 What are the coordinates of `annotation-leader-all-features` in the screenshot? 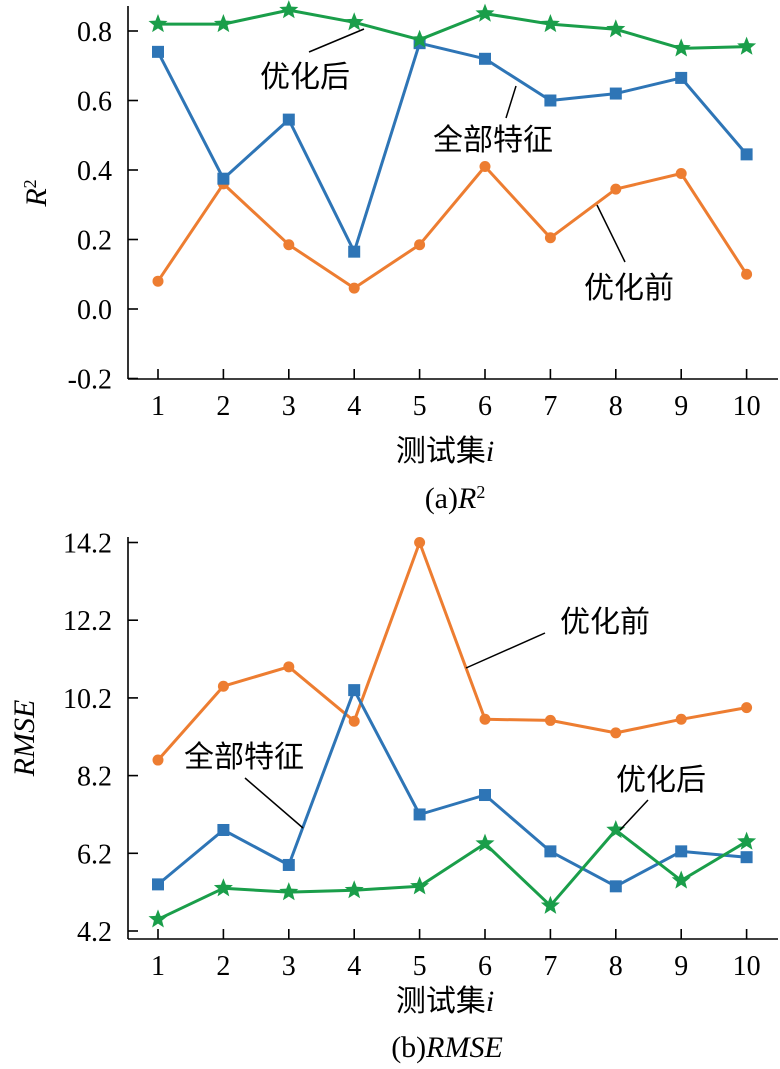 It's located at (511, 102).